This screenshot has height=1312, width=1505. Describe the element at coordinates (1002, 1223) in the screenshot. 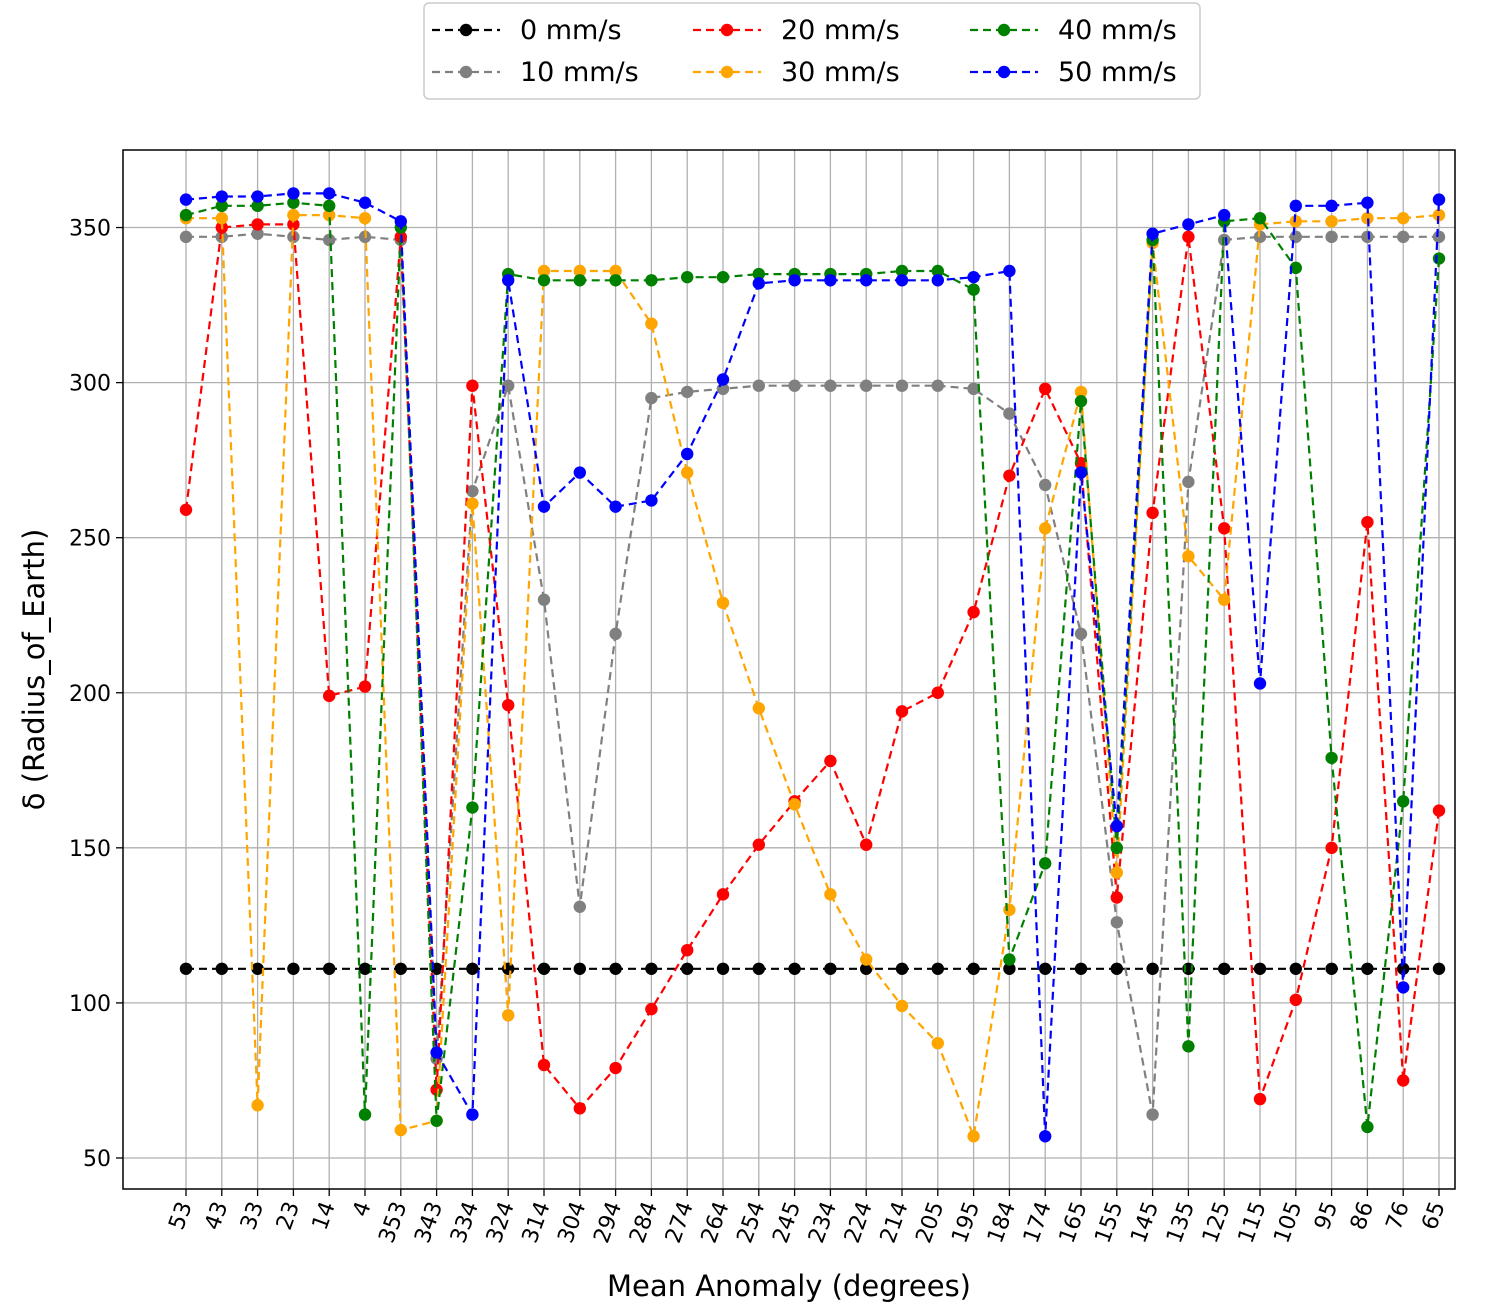

I see `x-tick-label: 184` at that location.